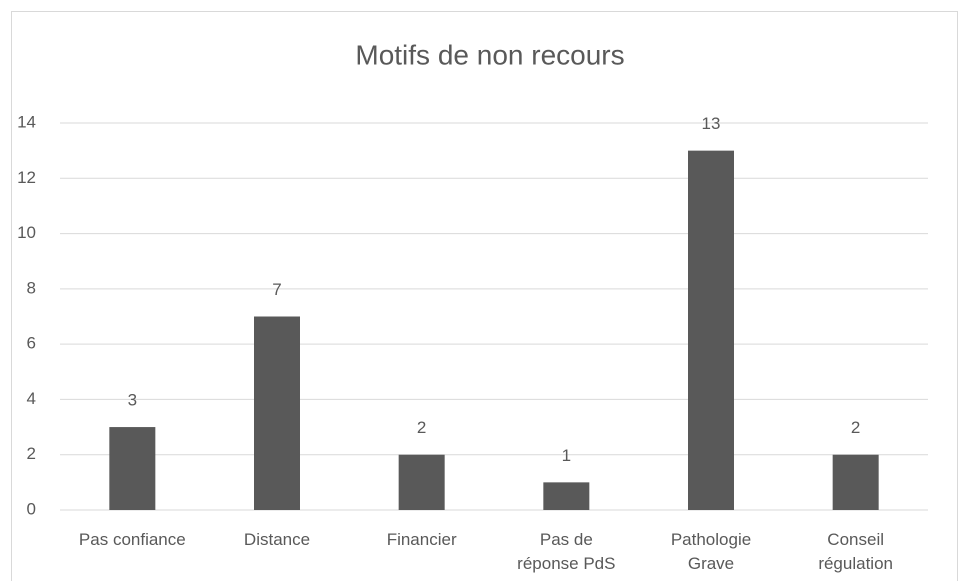 Image resolution: width=959 pixels, height=581 pixels. I want to click on y-tick-label: 14, so click(26, 121).